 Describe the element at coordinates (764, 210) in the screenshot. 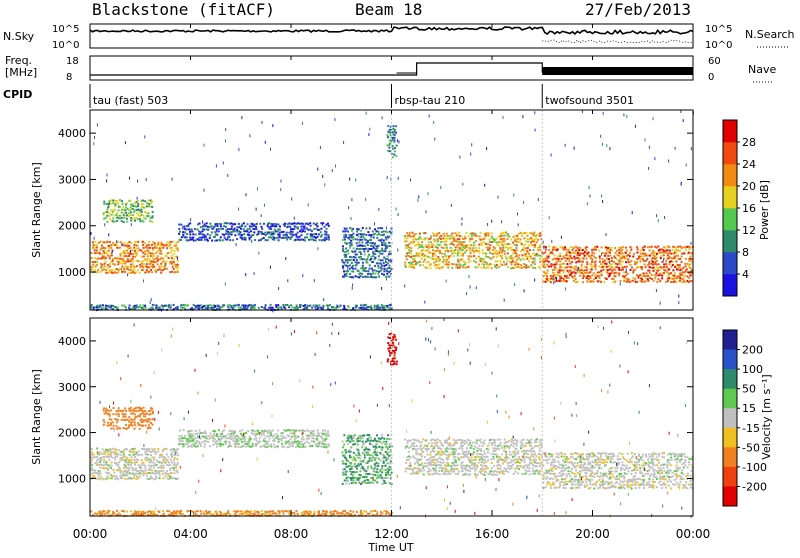

I see `power-colorbar-label: Power [dB]` at that location.